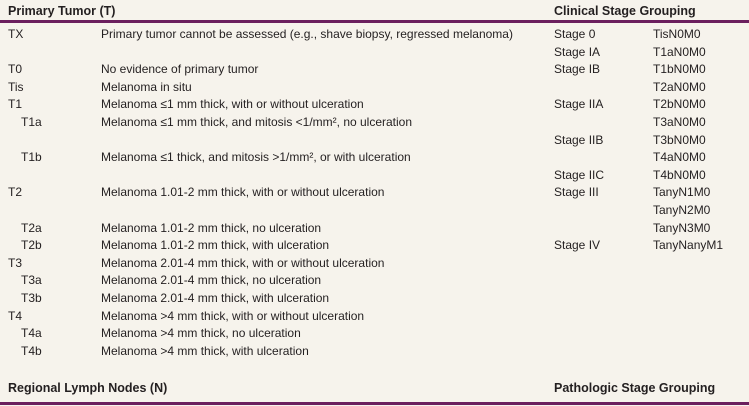 The width and height of the screenshot is (749, 406). Describe the element at coordinates (31, 121) in the screenshot. I see `tumor-code: T1a` at that location.